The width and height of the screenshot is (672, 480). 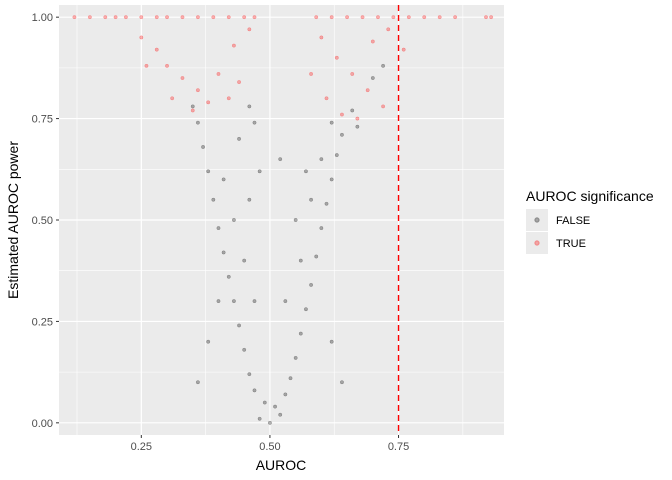 What do you see at coordinates (537, 243) in the screenshot?
I see `legend-swatch-true` at bounding box center [537, 243].